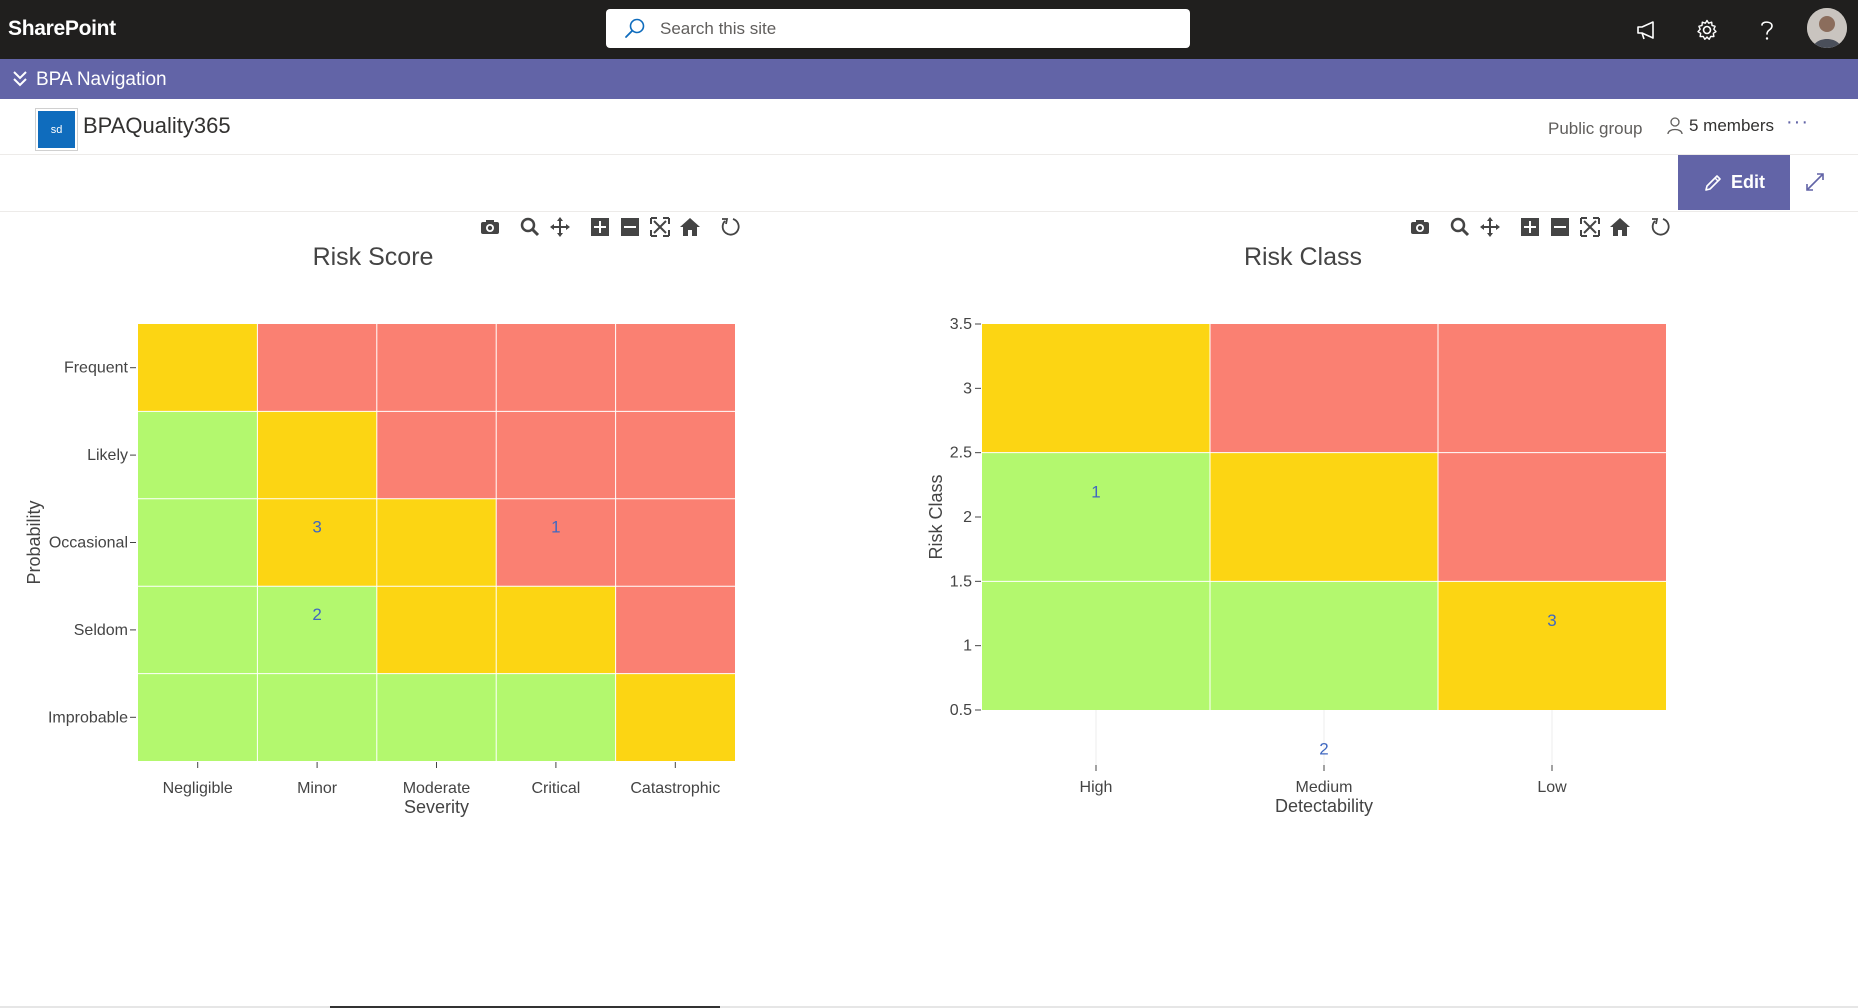  Describe the element at coordinates (157, 125) in the screenshot. I see `site-title: BPAQuality365` at that location.